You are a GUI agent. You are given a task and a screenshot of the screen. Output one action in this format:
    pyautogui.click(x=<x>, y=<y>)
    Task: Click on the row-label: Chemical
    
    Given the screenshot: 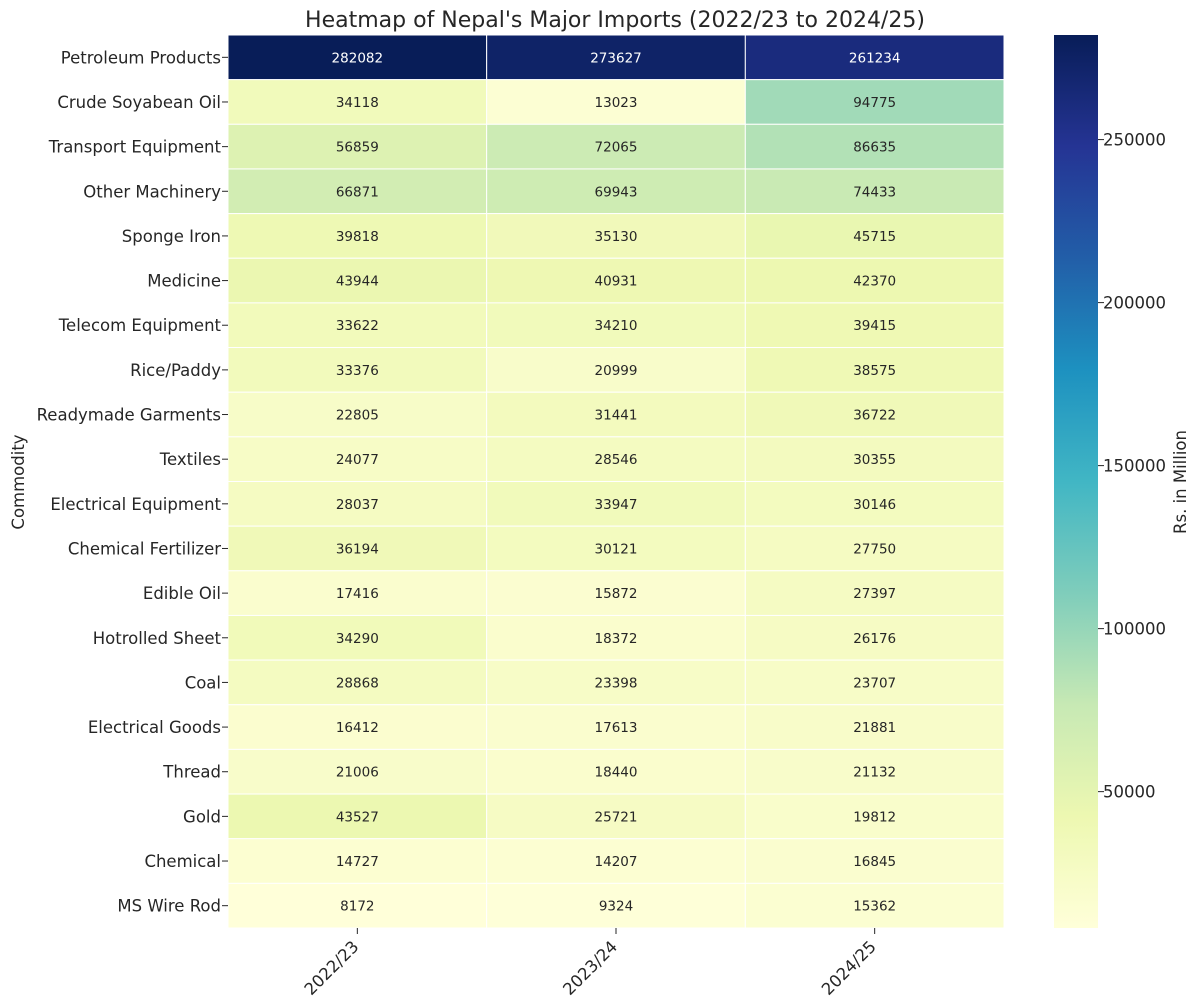 What is the action you would take?
    pyautogui.click(x=182, y=861)
    